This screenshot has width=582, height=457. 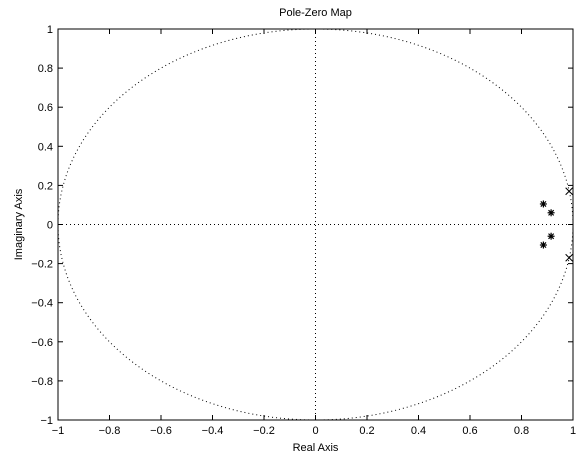 I want to click on x-tick-label: −1, so click(x=58, y=431).